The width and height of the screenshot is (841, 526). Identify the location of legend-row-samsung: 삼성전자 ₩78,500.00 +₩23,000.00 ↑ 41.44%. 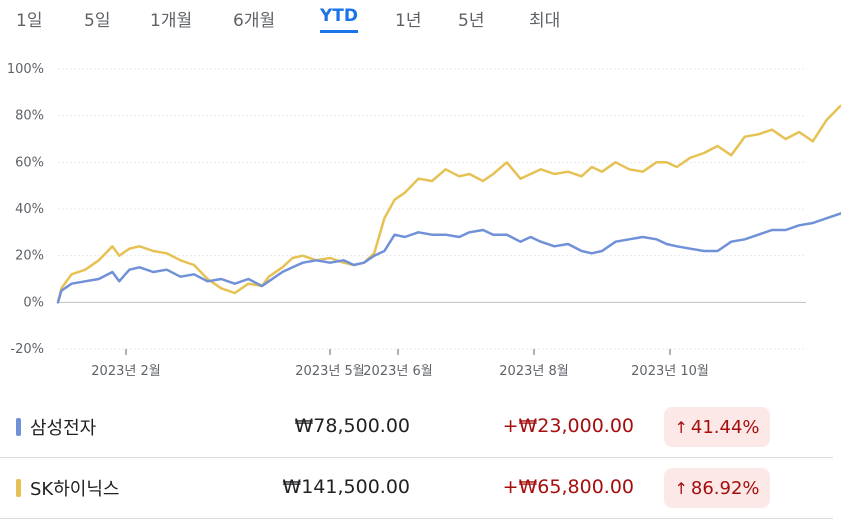
(420, 428).